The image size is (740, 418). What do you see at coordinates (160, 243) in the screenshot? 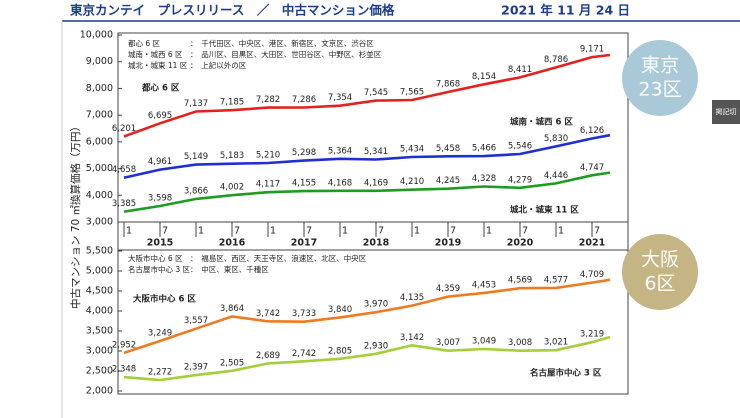
I see `year-label: 2015` at bounding box center [160, 243].